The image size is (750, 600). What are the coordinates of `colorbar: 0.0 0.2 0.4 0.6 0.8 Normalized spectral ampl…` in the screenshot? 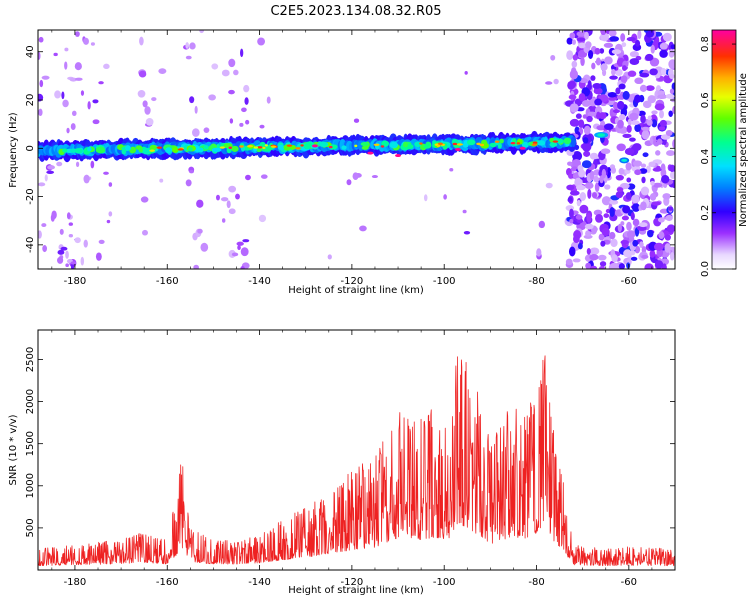 It's located at (724, 153).